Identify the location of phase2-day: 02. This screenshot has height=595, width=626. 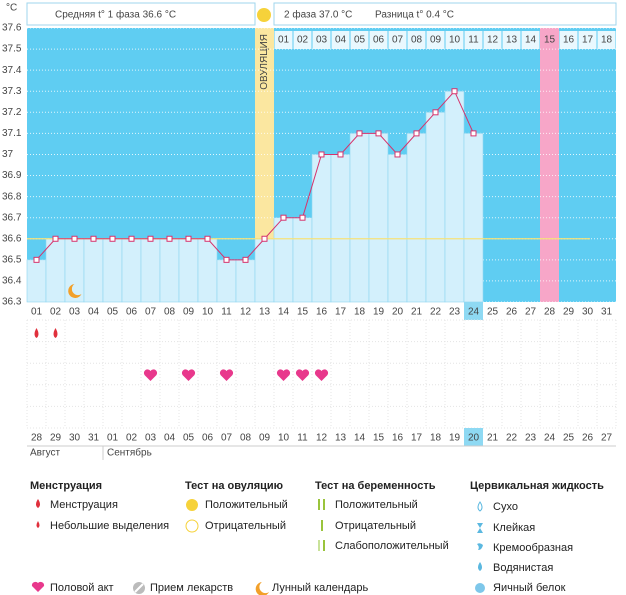
(303, 40).